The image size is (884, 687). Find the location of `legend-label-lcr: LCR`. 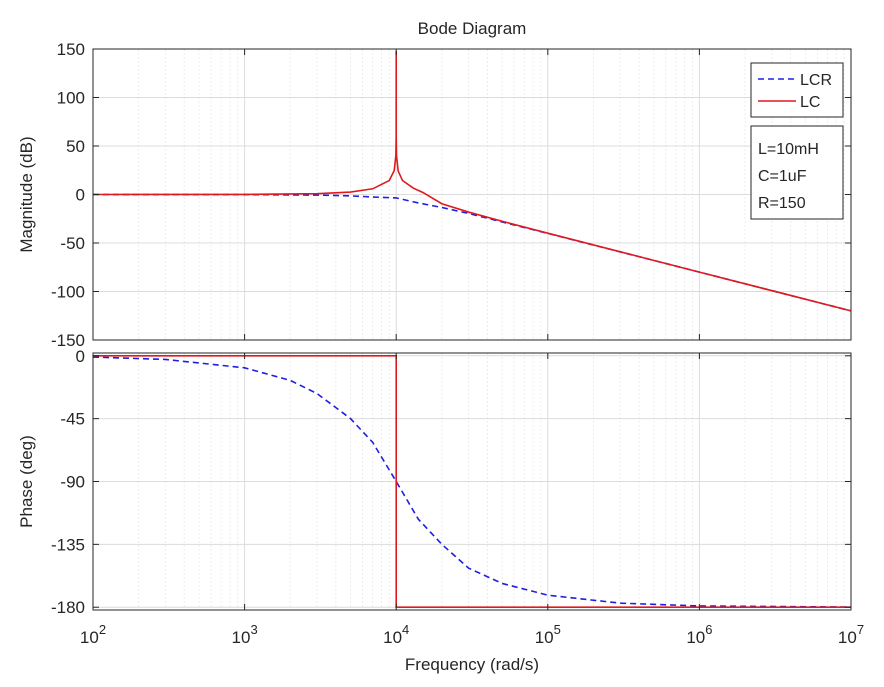

legend-label-lcr: LCR is located at coordinates (816, 80).